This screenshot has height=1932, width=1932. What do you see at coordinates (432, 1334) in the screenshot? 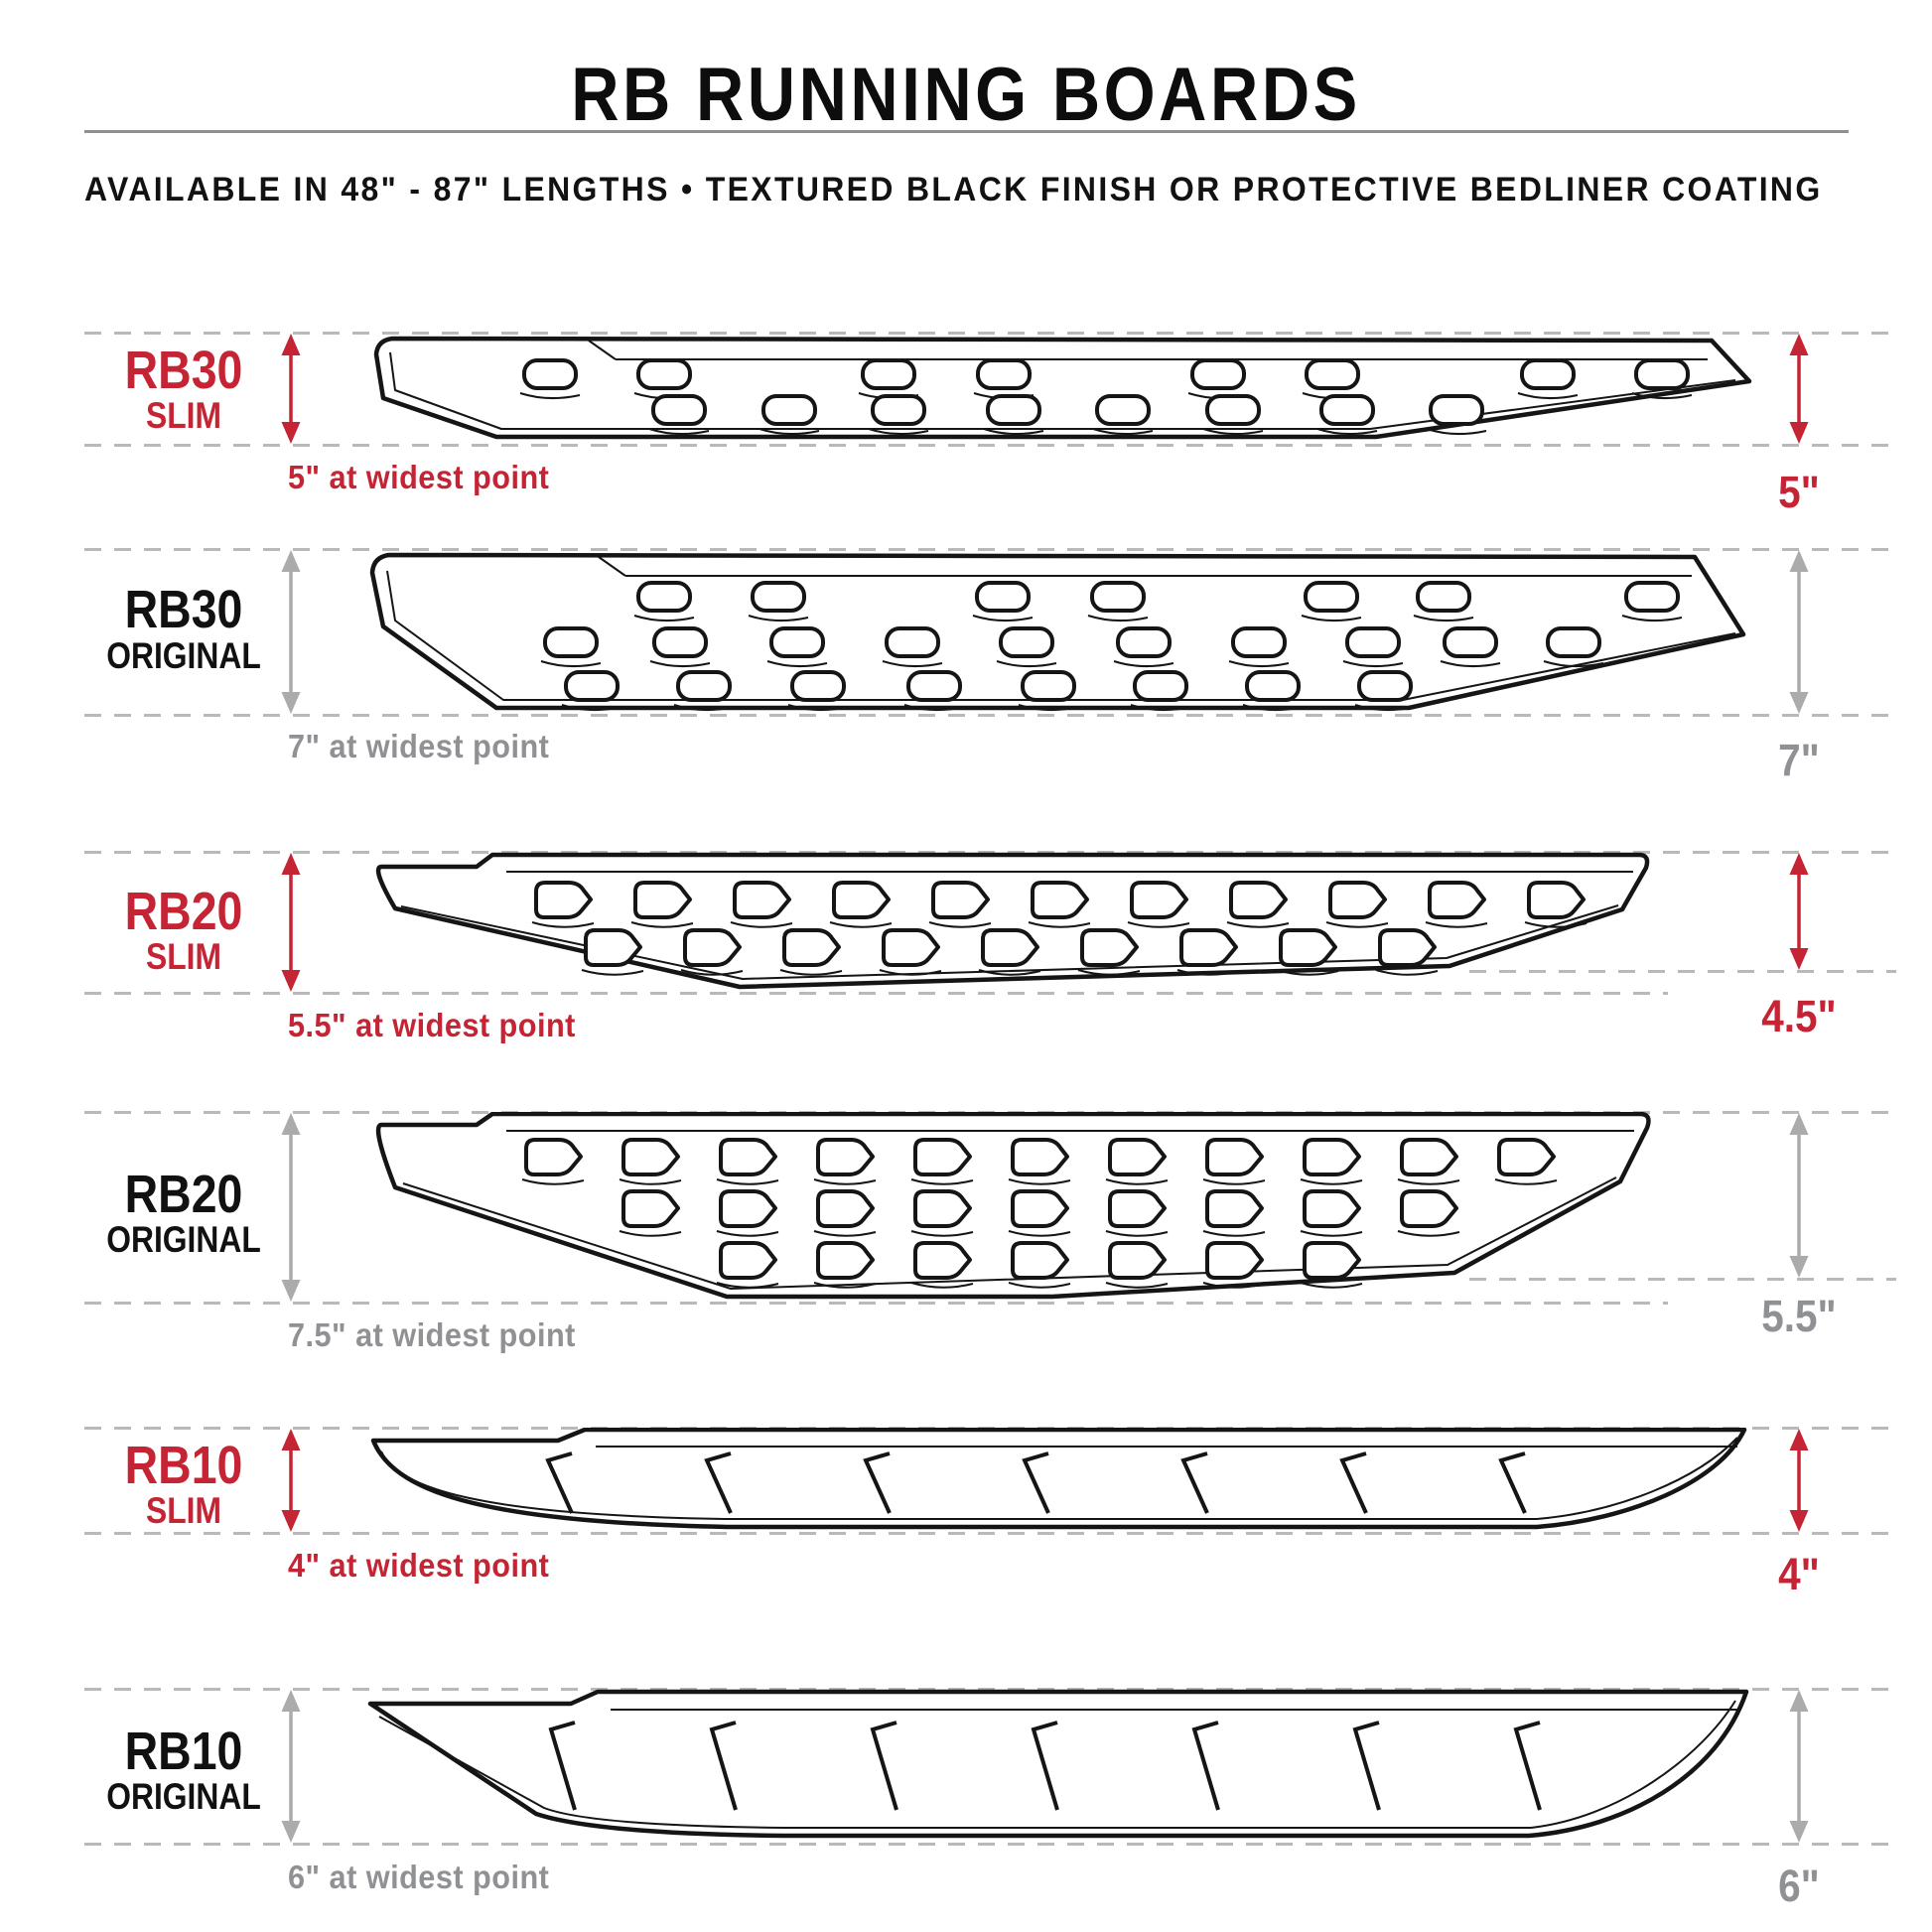
I see `widest-point-label: 7.5" at widest point` at bounding box center [432, 1334].